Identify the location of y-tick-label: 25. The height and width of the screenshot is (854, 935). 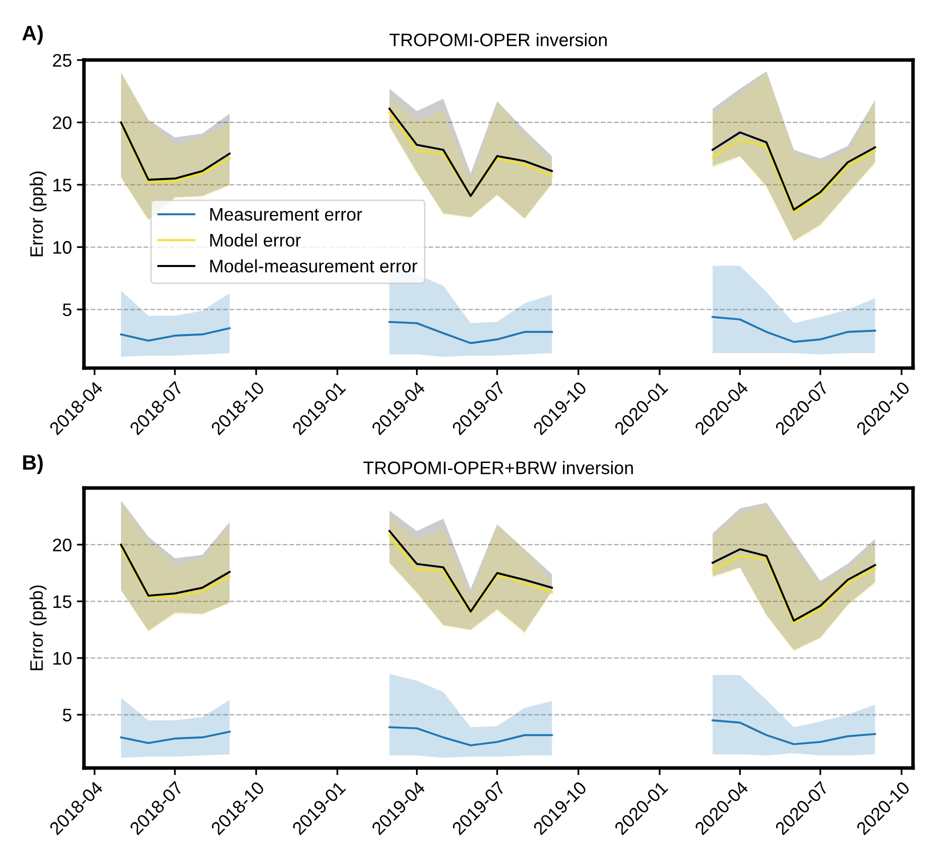
(62, 60).